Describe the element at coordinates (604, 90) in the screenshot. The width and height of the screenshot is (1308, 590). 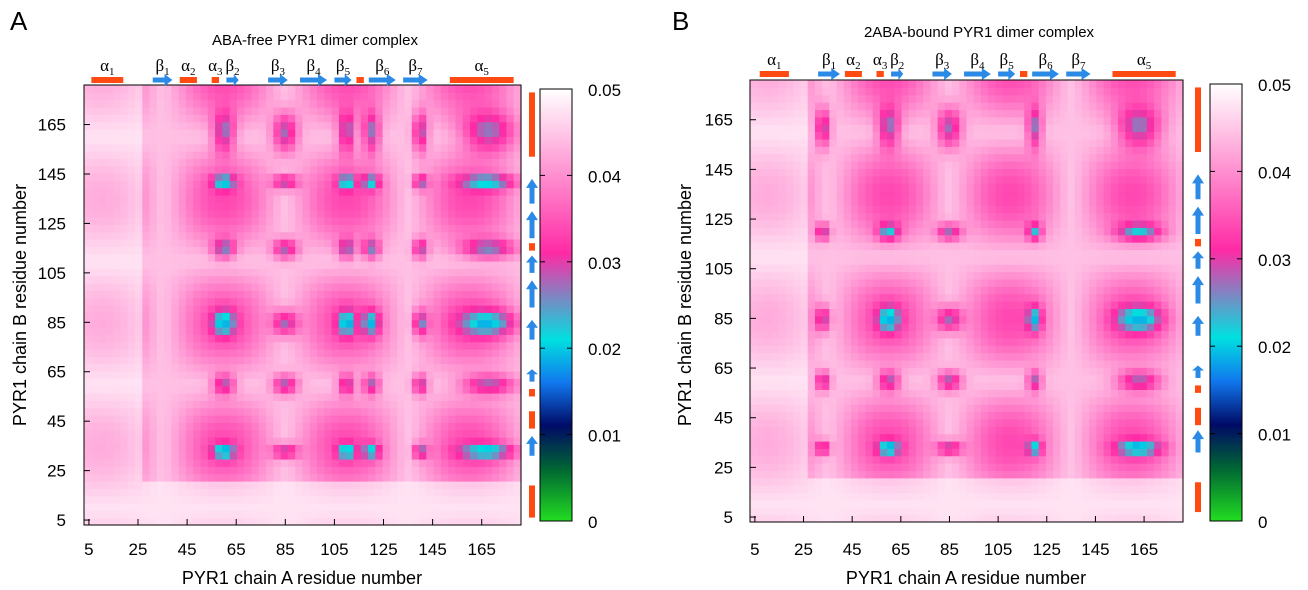
I see `colorbar-tick-label: 0.05` at that location.